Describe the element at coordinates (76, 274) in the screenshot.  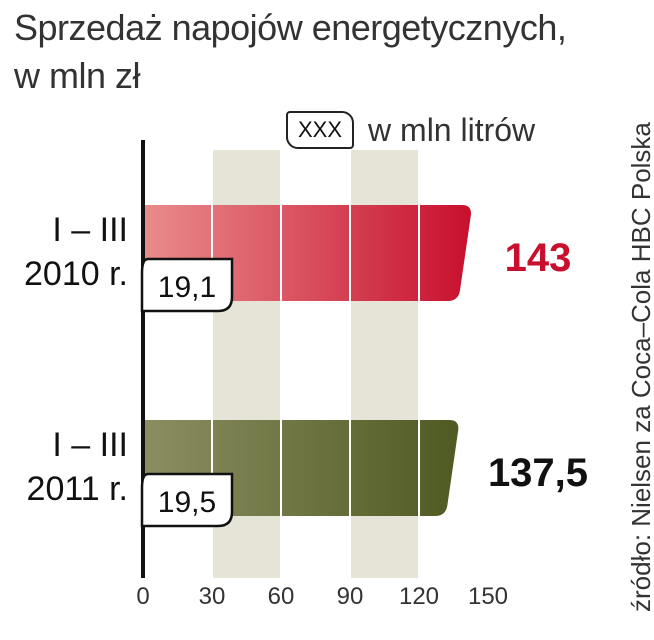
I see `category-label-1-line-2: 2010 r.` at that location.